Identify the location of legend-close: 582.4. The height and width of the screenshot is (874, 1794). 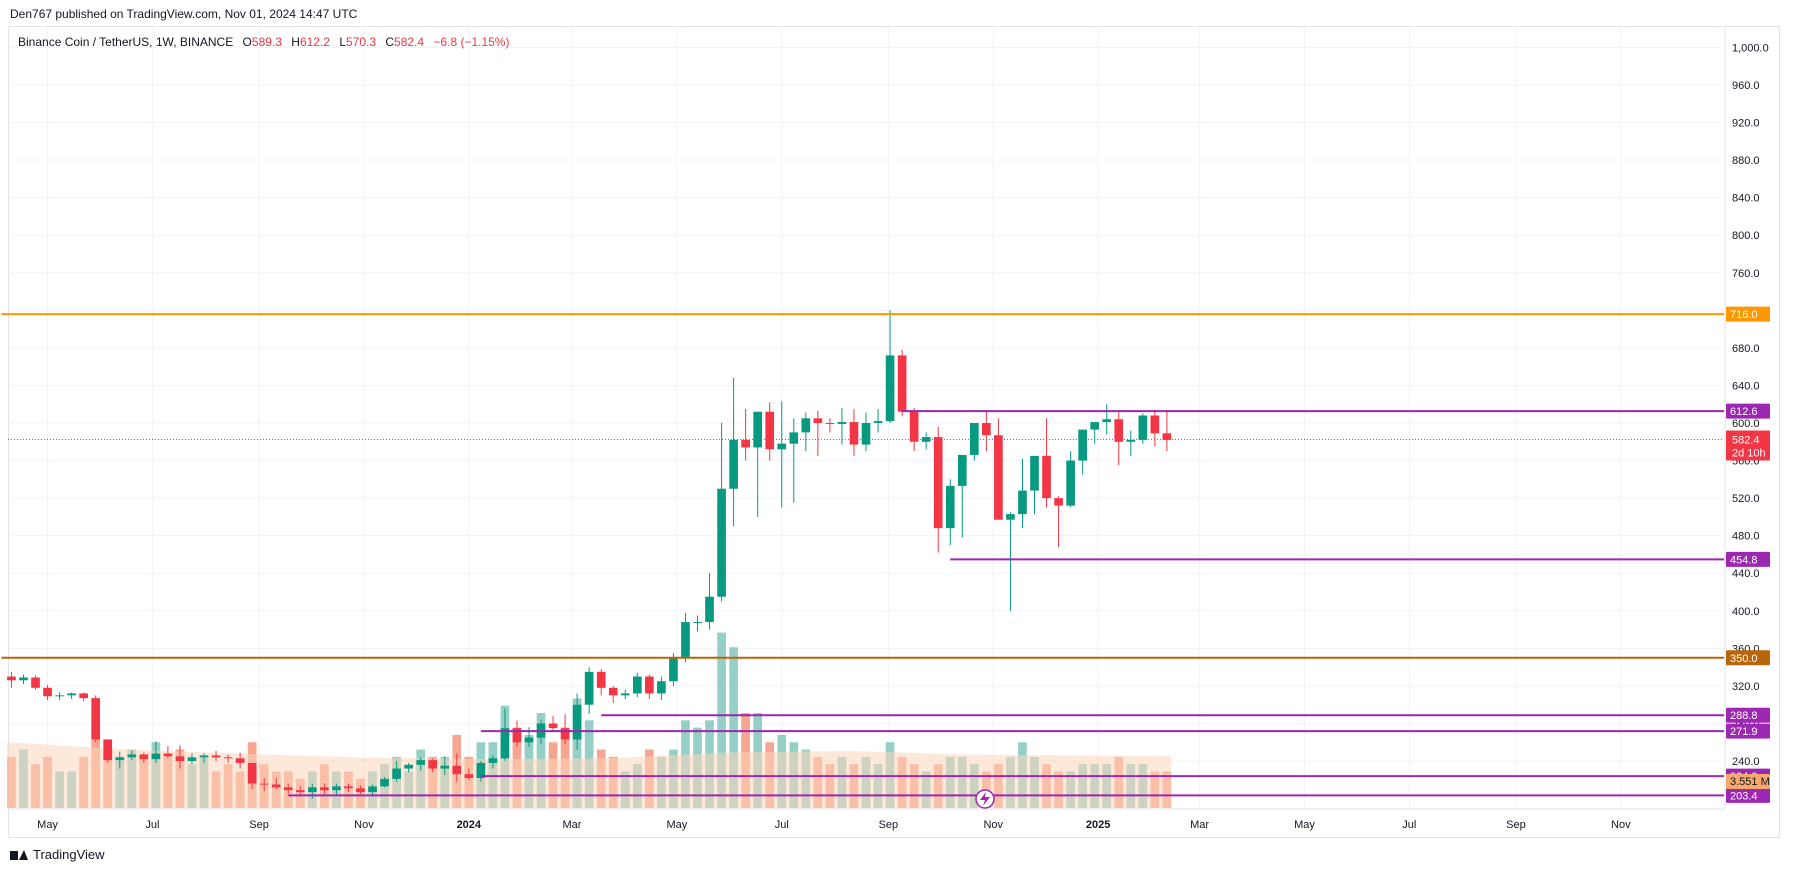
(409, 42).